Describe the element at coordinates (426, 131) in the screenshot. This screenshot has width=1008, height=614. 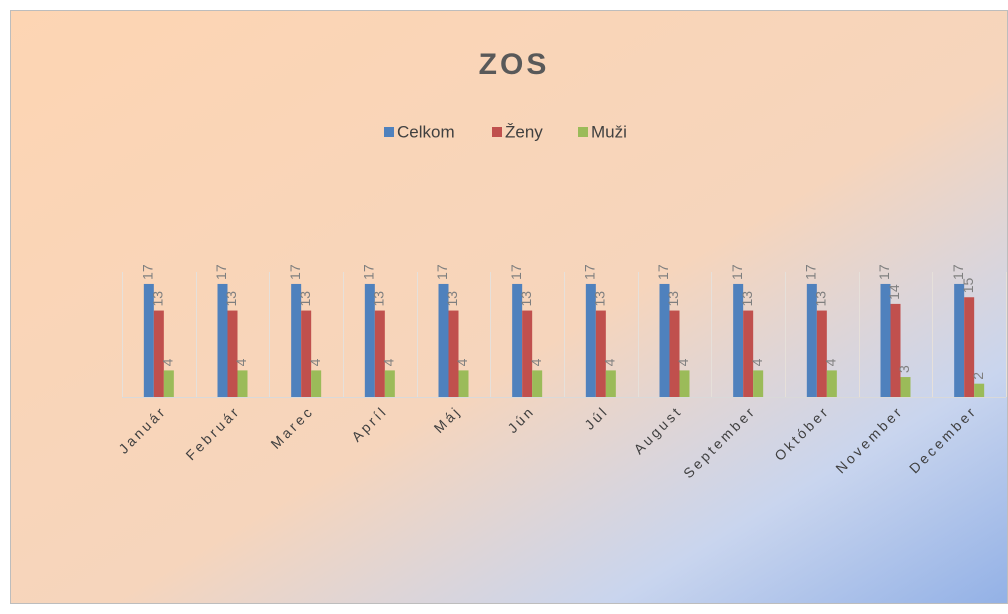
I see `legend-label: Celkom` at that location.